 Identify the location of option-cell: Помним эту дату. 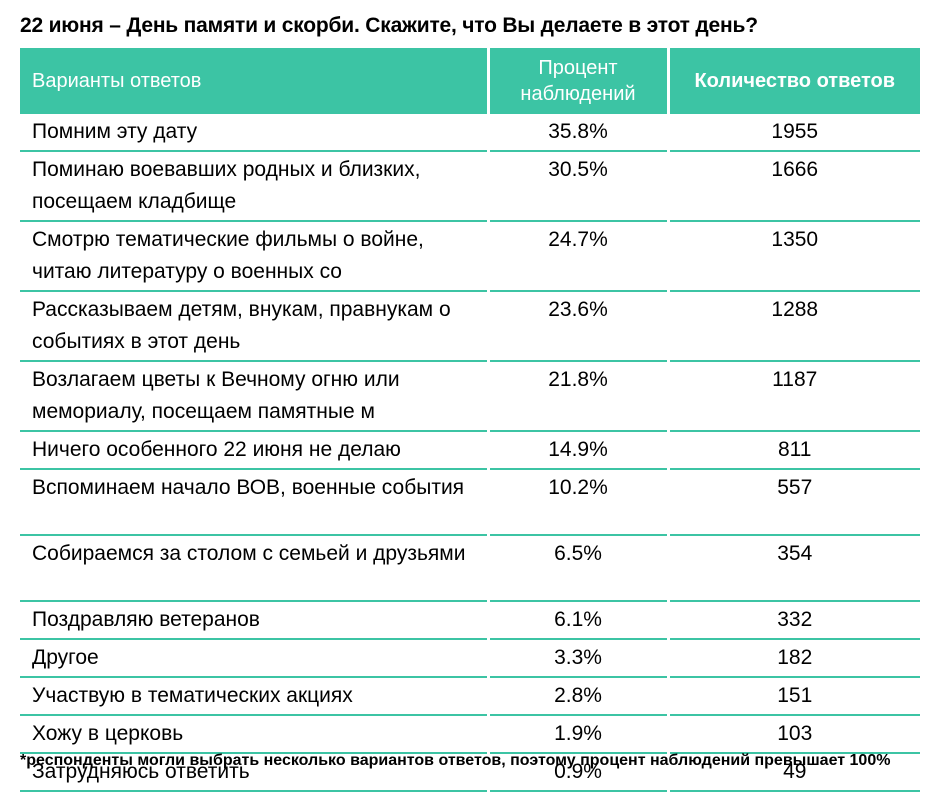
(255, 133).